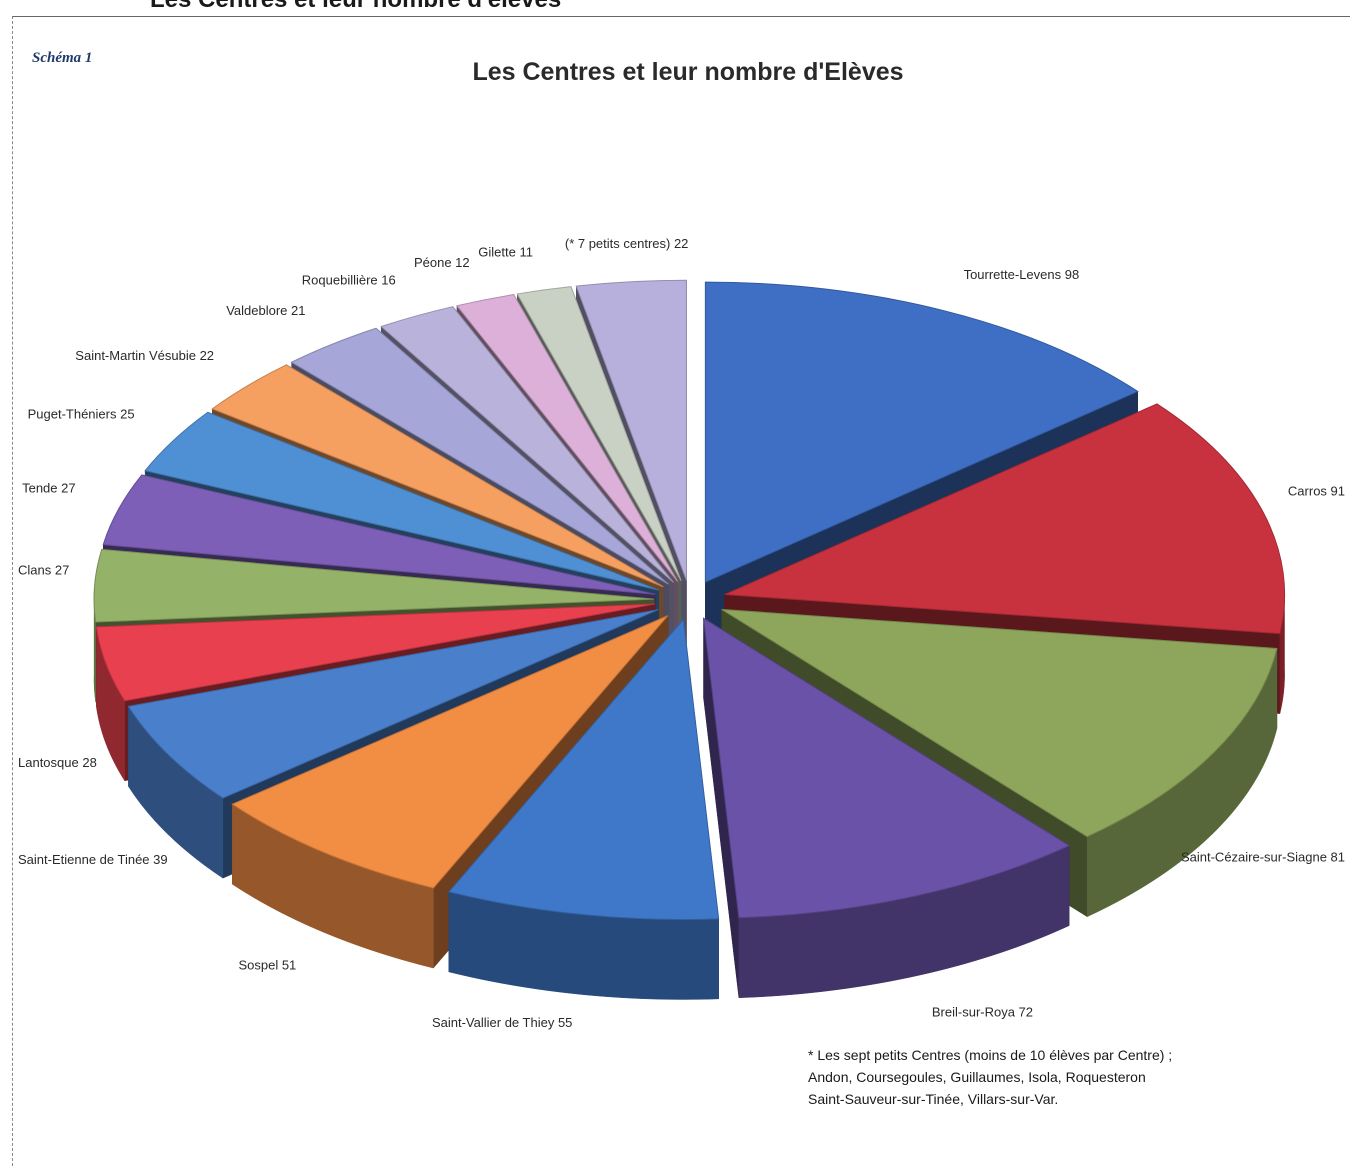 The image size is (1360, 1166). I want to click on pie-label-4: Saint-Vallier de Thiey 55, so click(502, 1022).